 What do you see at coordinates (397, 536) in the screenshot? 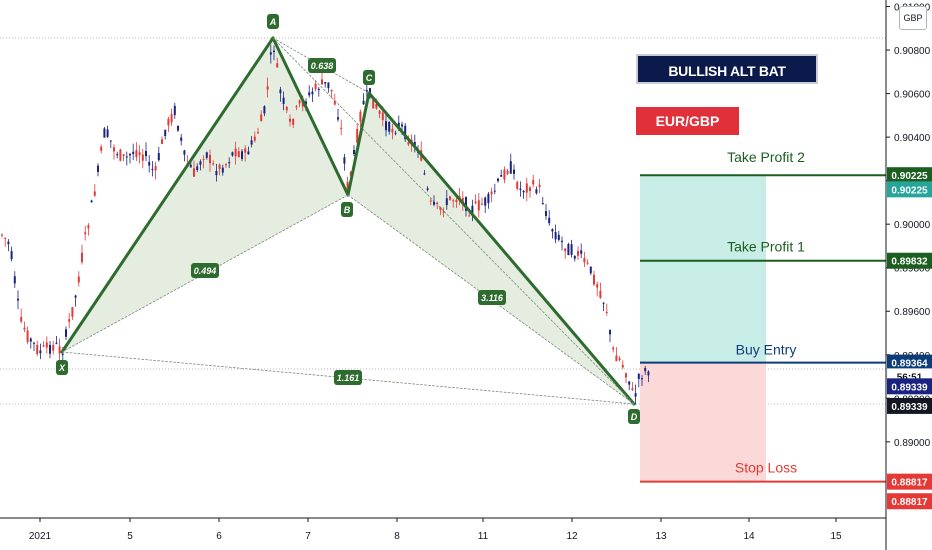
I see `x-tick-label: 8` at bounding box center [397, 536].